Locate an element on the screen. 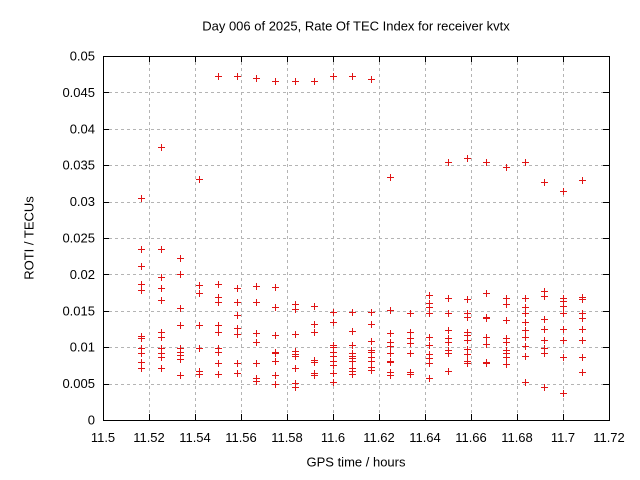 Image resolution: width=640 pixels, height=480 pixels. x-tick-label: 11.68 is located at coordinates (517, 437).